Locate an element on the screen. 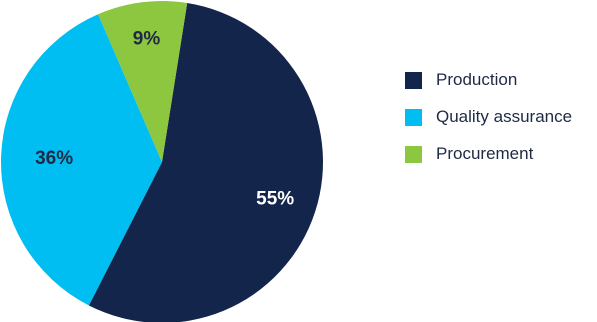 Image resolution: width=597 pixels, height=322 pixels. pie-slice-procurement is located at coordinates (143, 81).